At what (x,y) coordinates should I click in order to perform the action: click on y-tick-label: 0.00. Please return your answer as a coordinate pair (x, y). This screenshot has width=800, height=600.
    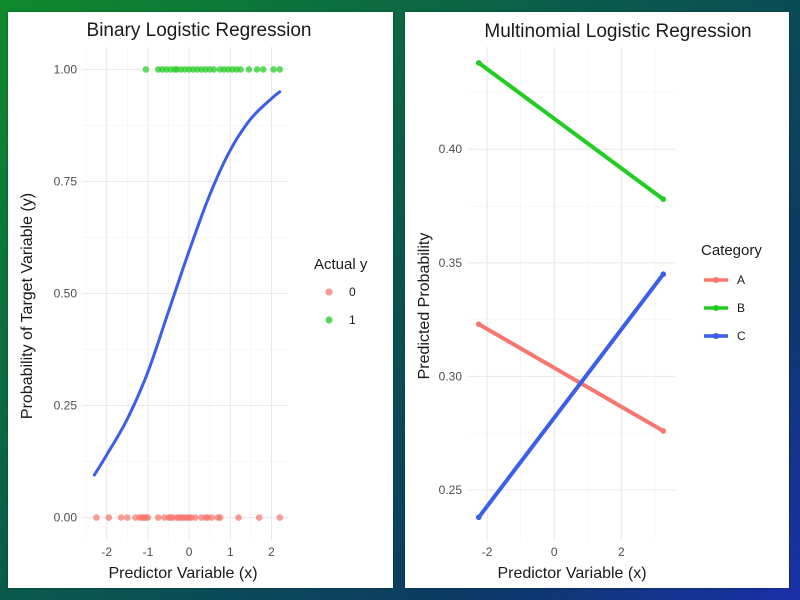
    Looking at the image, I should click on (66, 518).